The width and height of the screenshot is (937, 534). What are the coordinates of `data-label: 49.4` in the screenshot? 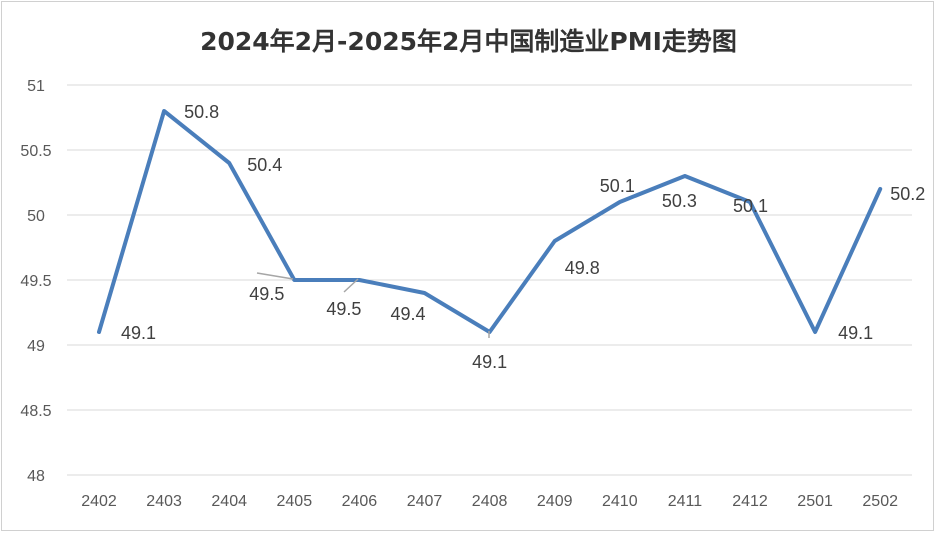 It's located at (408, 314).